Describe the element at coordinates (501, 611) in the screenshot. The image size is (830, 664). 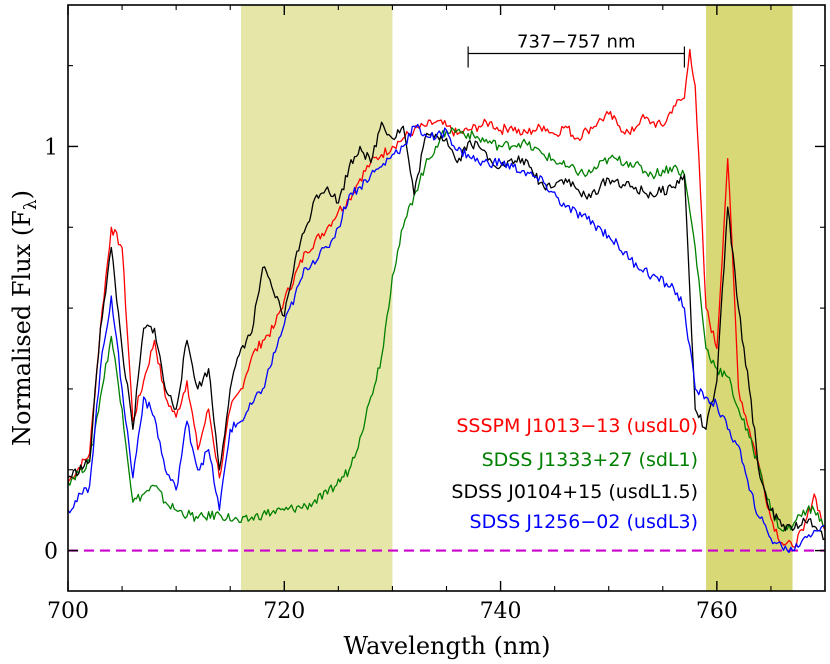
I see `x-tick-label-740: 740` at that location.